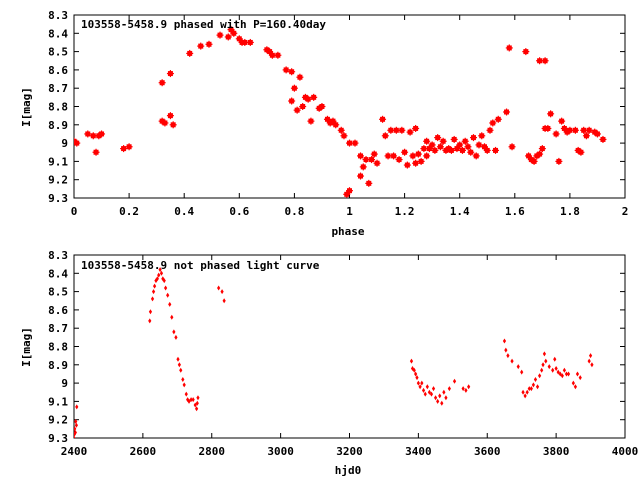  Describe the element at coordinates (515, 211) in the screenshot. I see `chart-1-x-tick-label: 1.6` at that location.